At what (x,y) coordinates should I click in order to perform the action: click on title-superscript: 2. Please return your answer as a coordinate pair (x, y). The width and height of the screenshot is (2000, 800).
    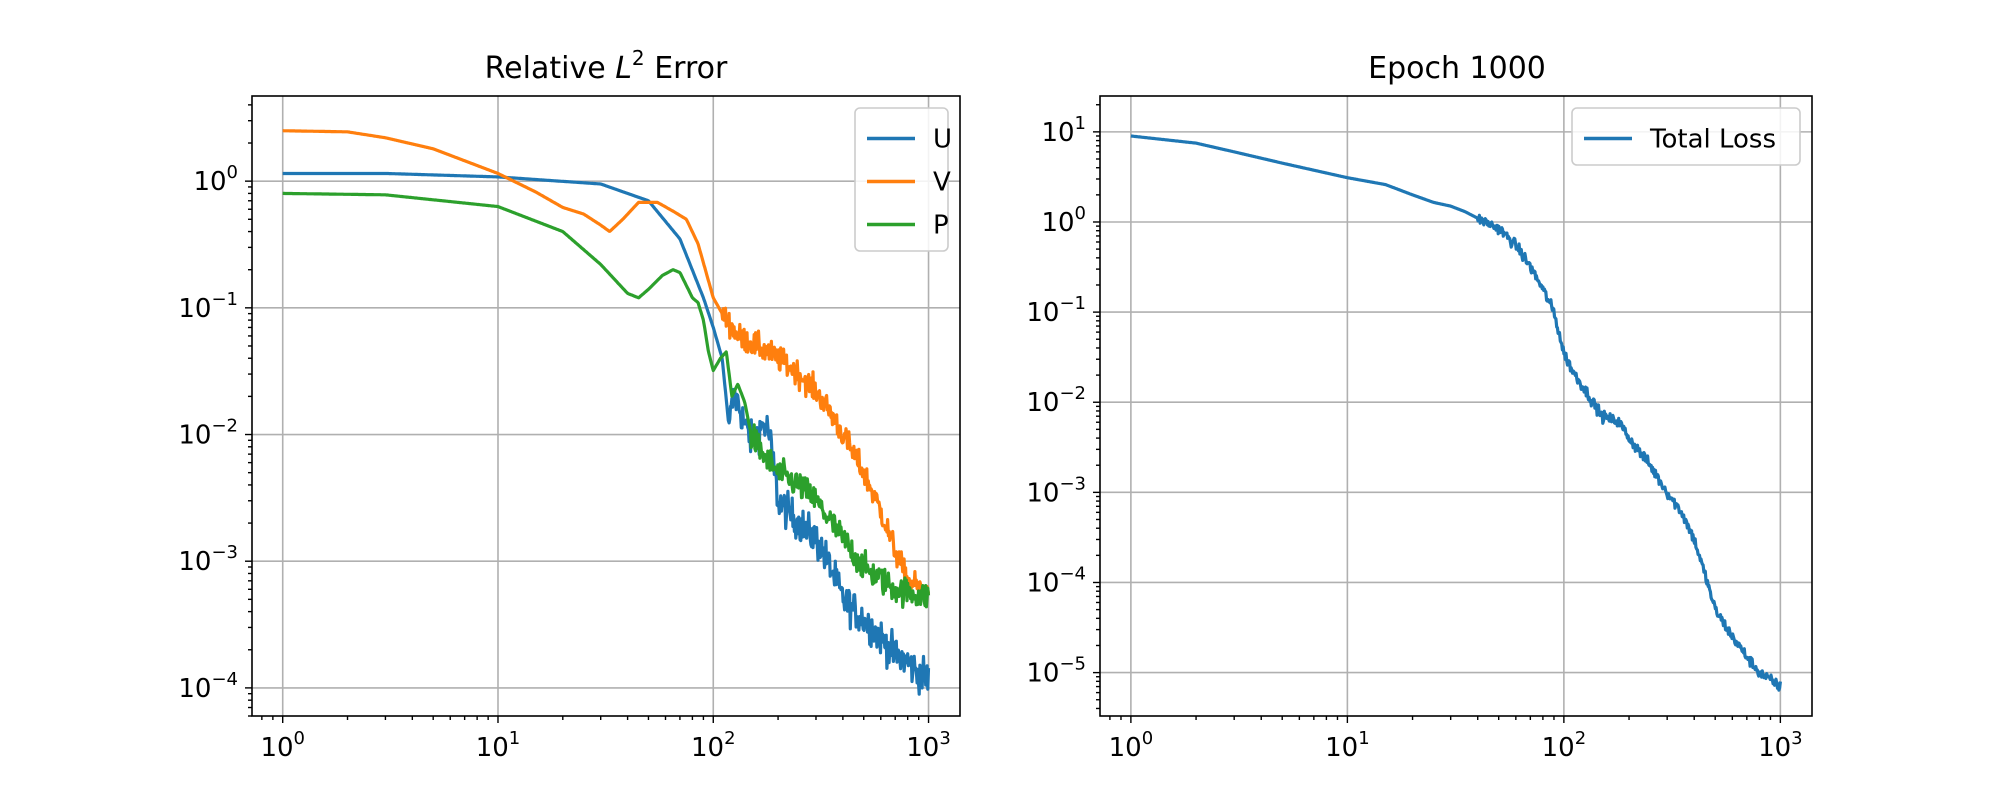
    Looking at the image, I should click on (638, 58).